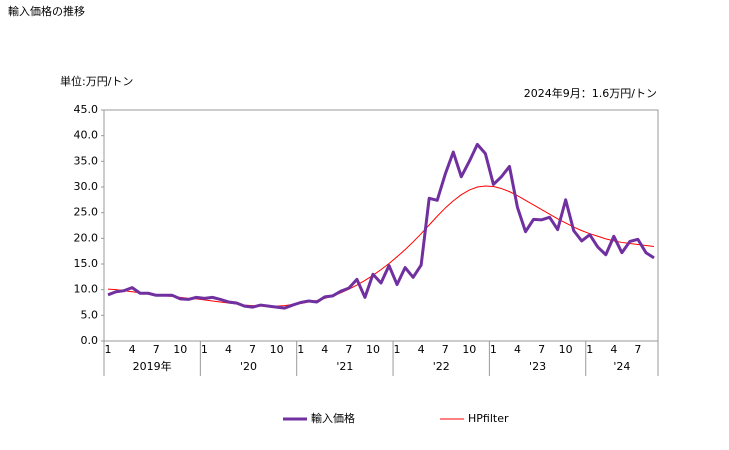 The height and width of the screenshot is (450, 729). I want to click on y-tick-label: 40.0, so click(86, 135).